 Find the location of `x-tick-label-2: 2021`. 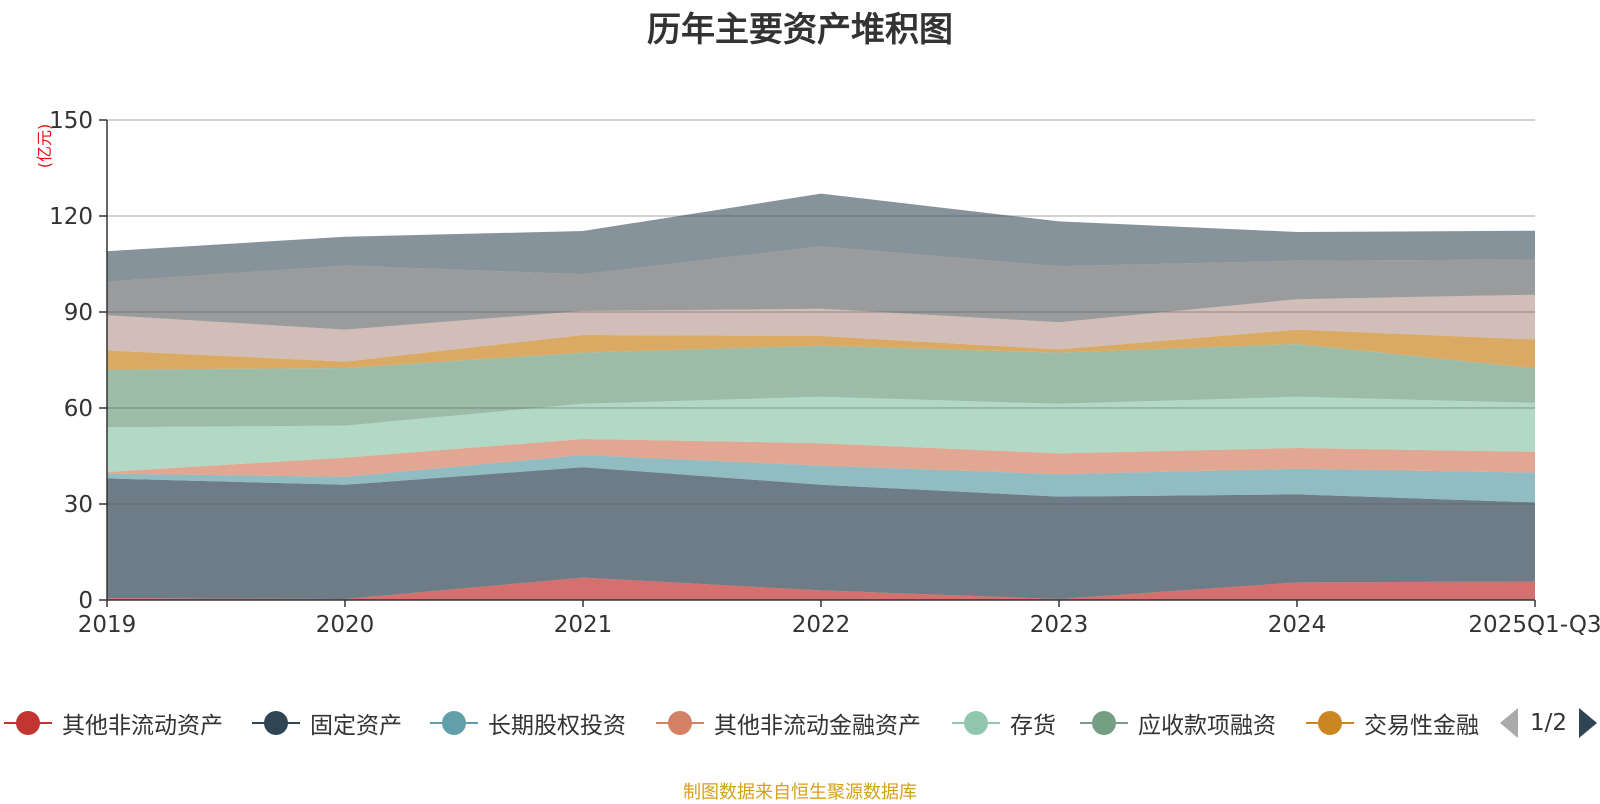

x-tick-label-2: 2021 is located at coordinates (583, 625).